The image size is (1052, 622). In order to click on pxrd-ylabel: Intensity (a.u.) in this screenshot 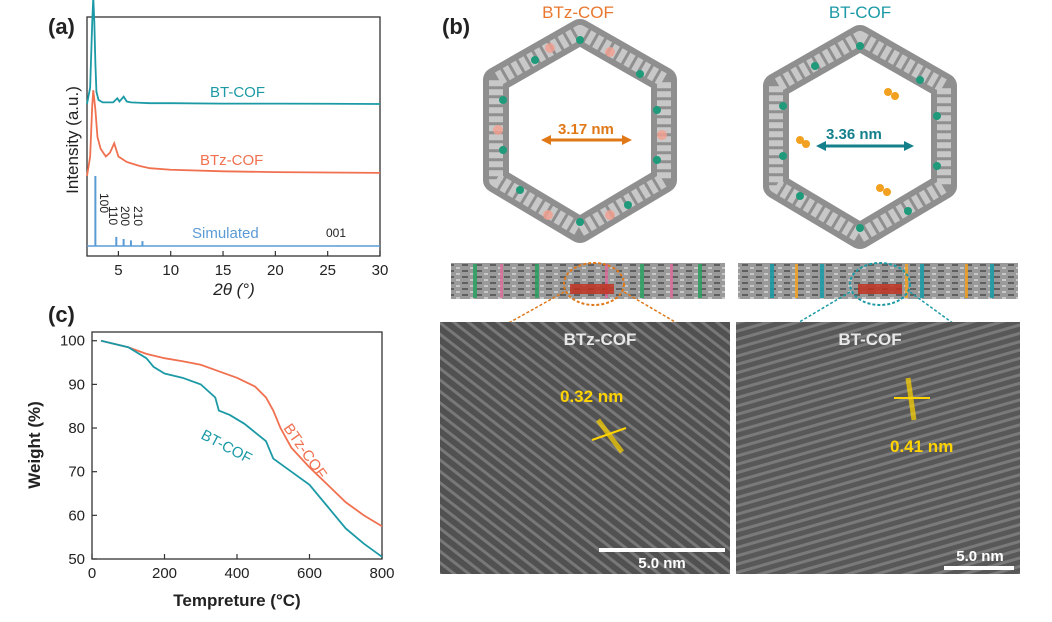, I will do `click(72, 140)`.